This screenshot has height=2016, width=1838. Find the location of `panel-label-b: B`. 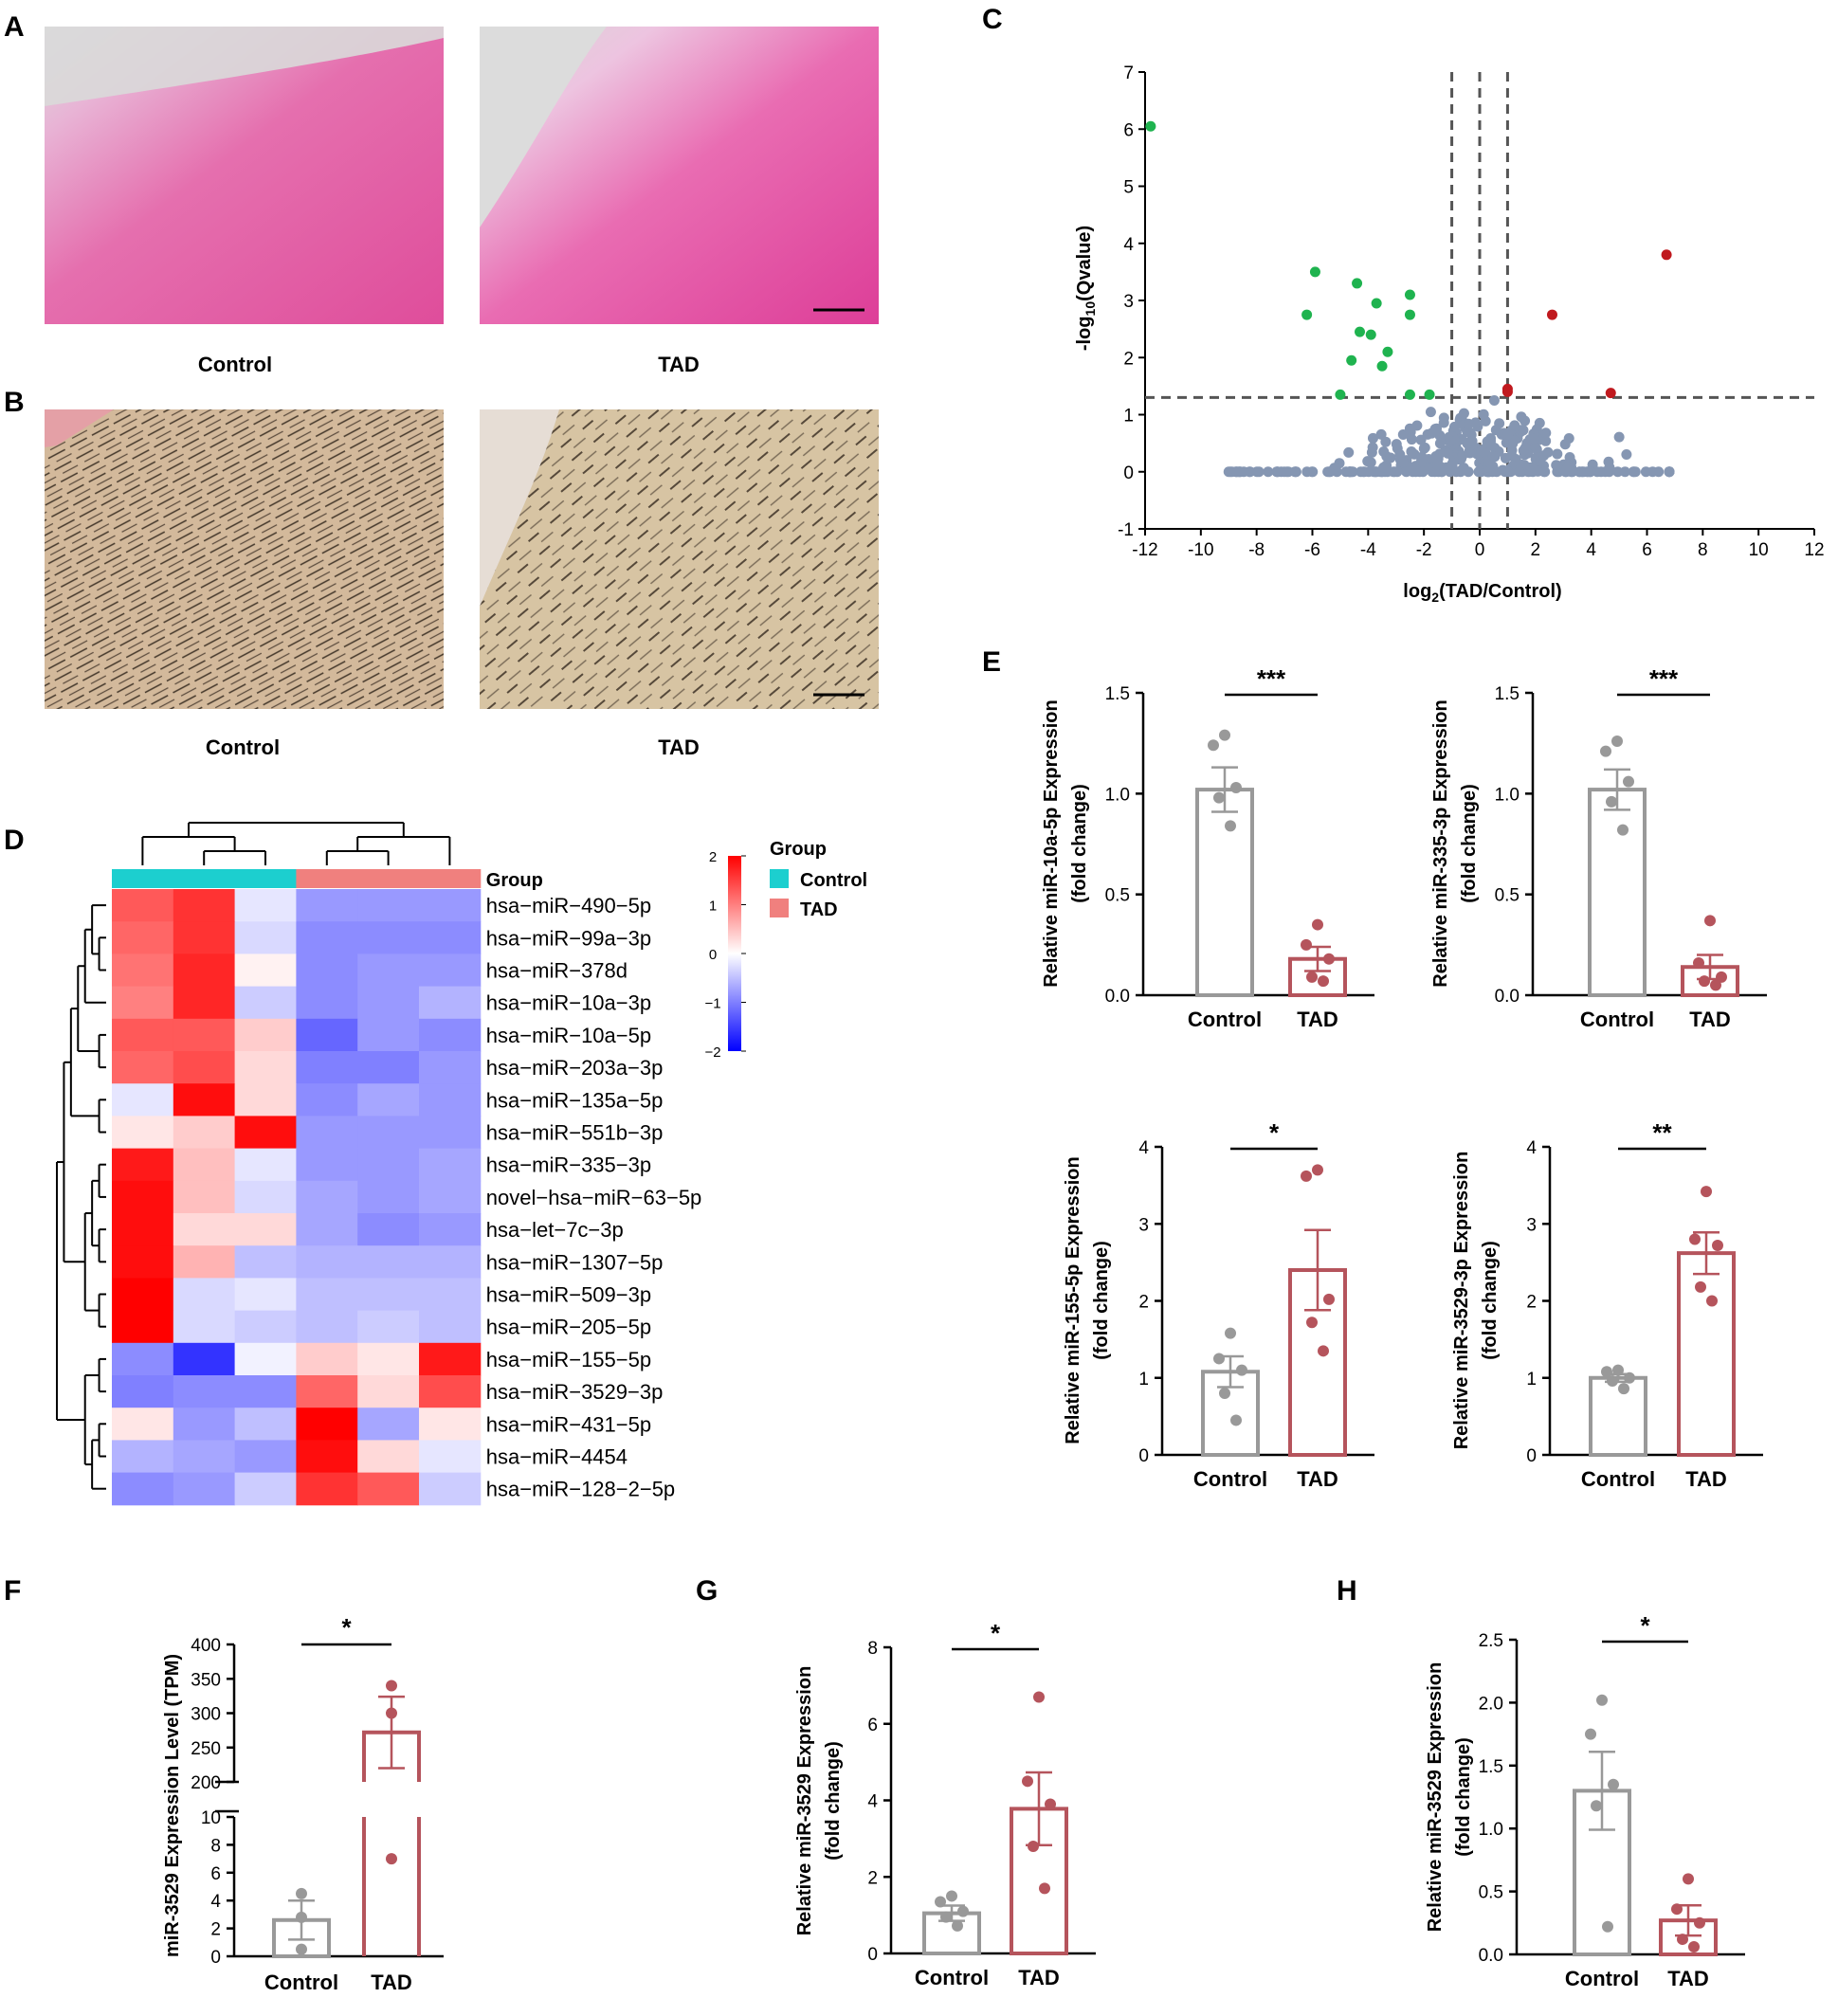

panel-label-b: B is located at coordinates (15, 402).